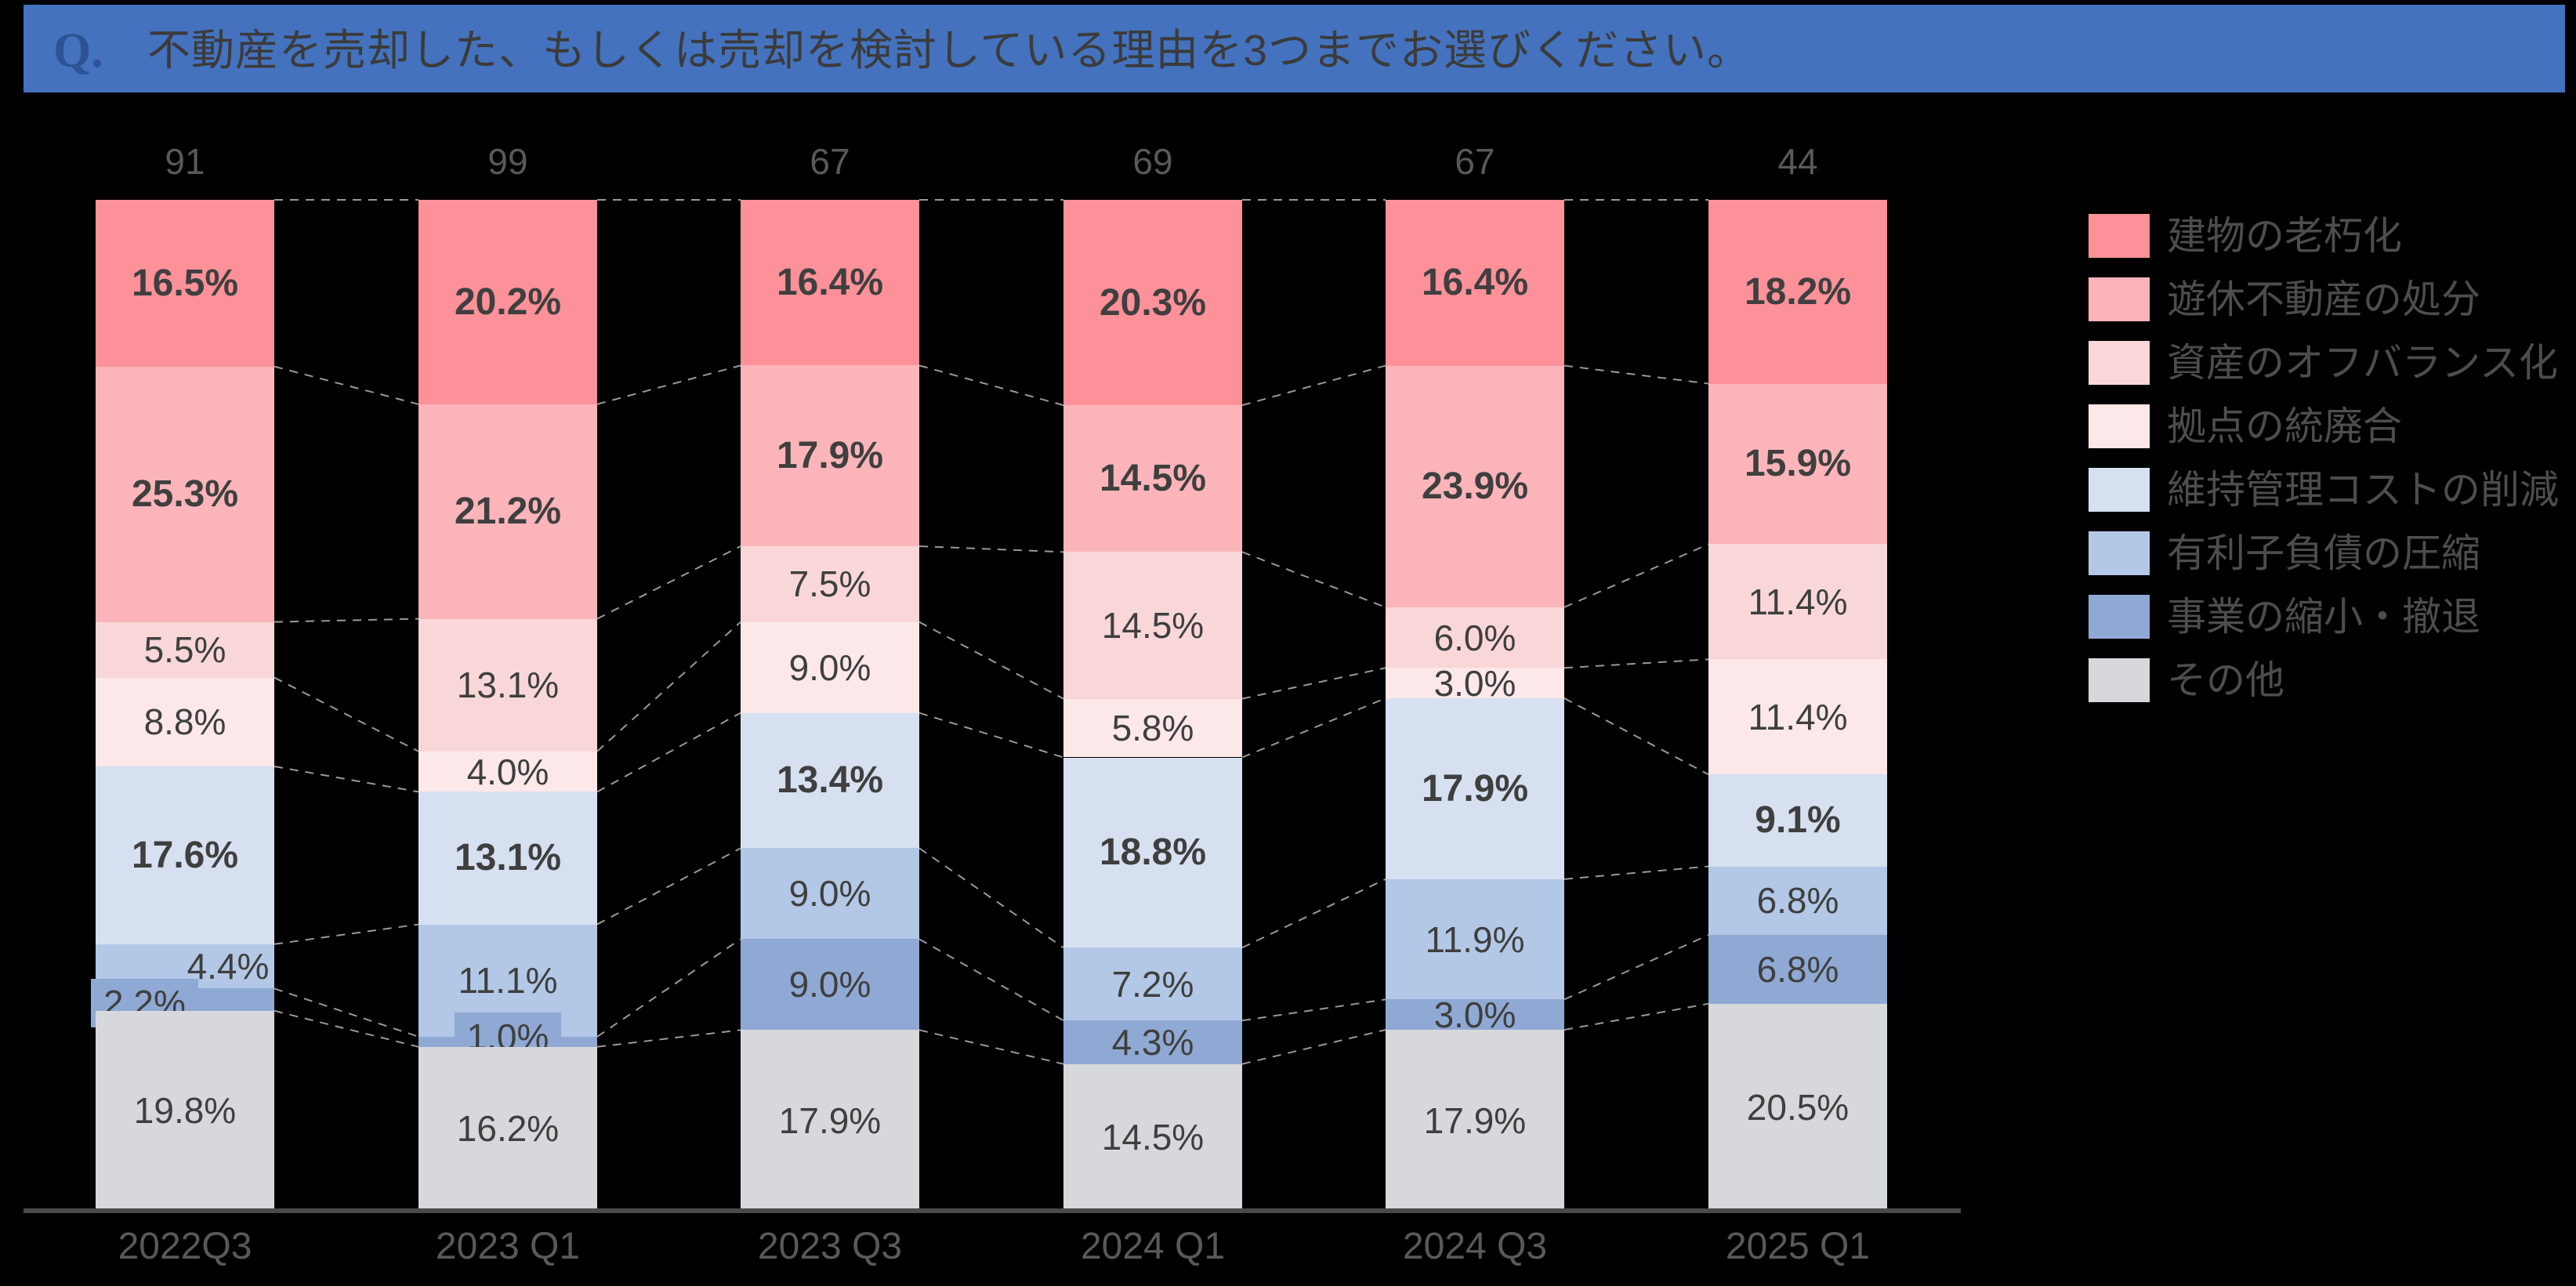 Image resolution: width=2576 pixels, height=1286 pixels. What do you see at coordinates (508, 1129) in the screenshot?
I see `segment-value-label: 16.2%` at bounding box center [508, 1129].